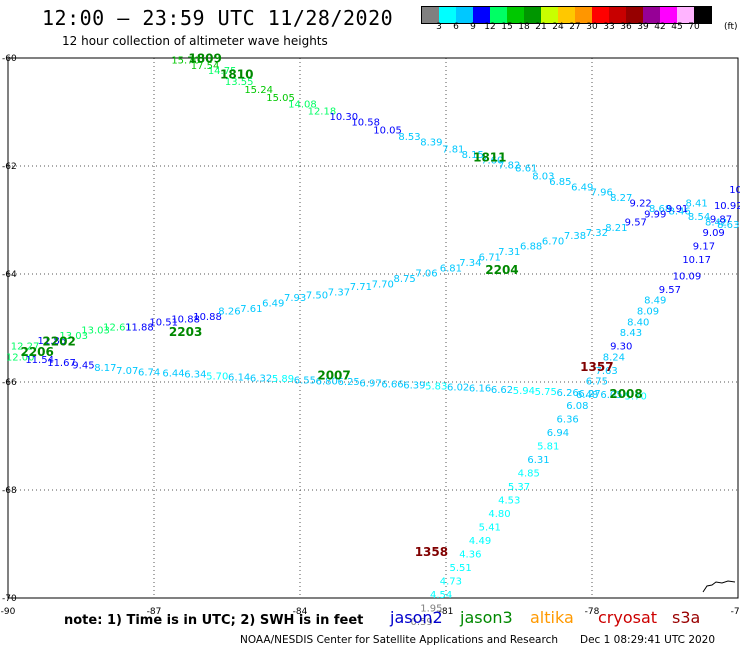 The height and width of the screenshot is (650, 740). I want to click on swh-value-label: 8.03, so click(543, 177).